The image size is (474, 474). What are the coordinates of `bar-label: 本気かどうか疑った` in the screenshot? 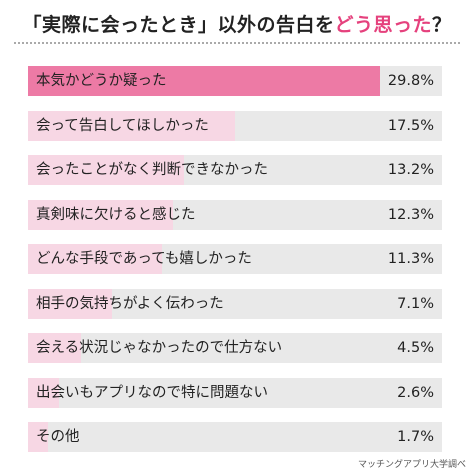 It's located at (101, 81).